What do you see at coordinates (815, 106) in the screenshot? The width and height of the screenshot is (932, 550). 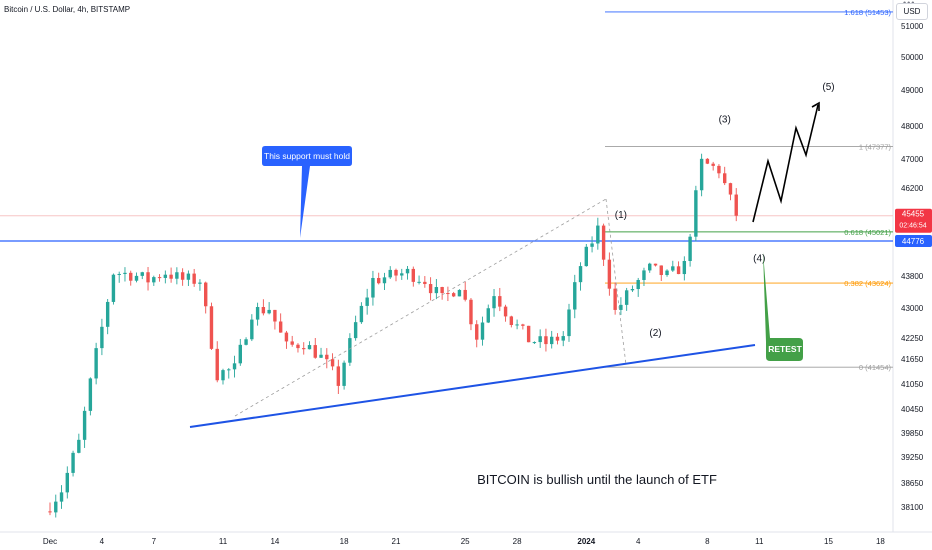 I see `projection-arrowhead` at bounding box center [815, 106].